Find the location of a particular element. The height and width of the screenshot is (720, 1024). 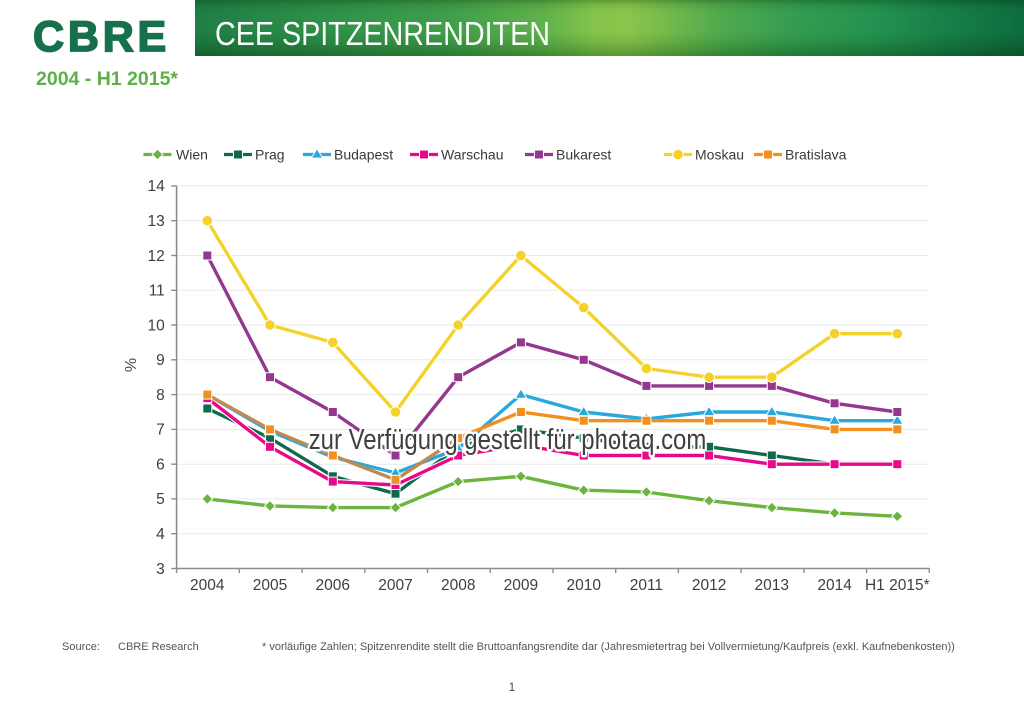

svg-text: 9 is located at coordinates (160, 360).